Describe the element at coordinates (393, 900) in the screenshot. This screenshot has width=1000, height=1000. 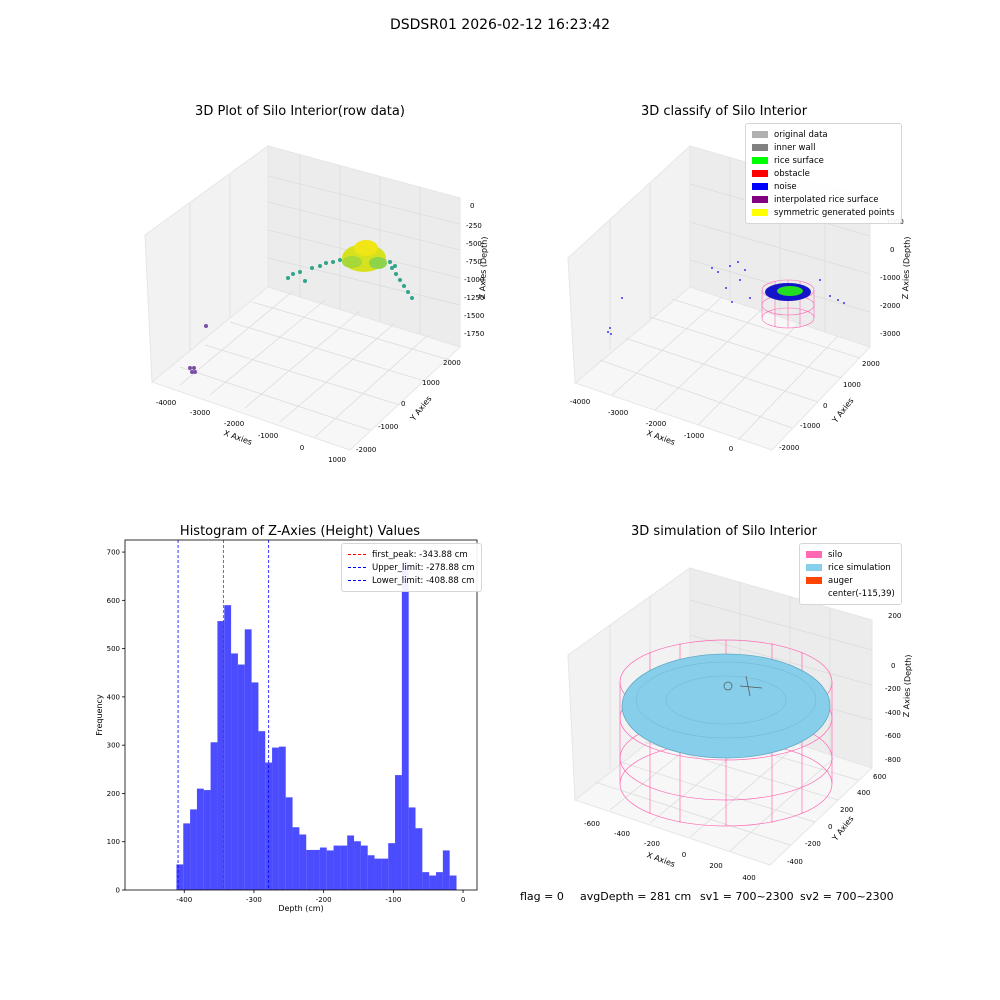
I see `histogram-xtick-label: -100` at that location.